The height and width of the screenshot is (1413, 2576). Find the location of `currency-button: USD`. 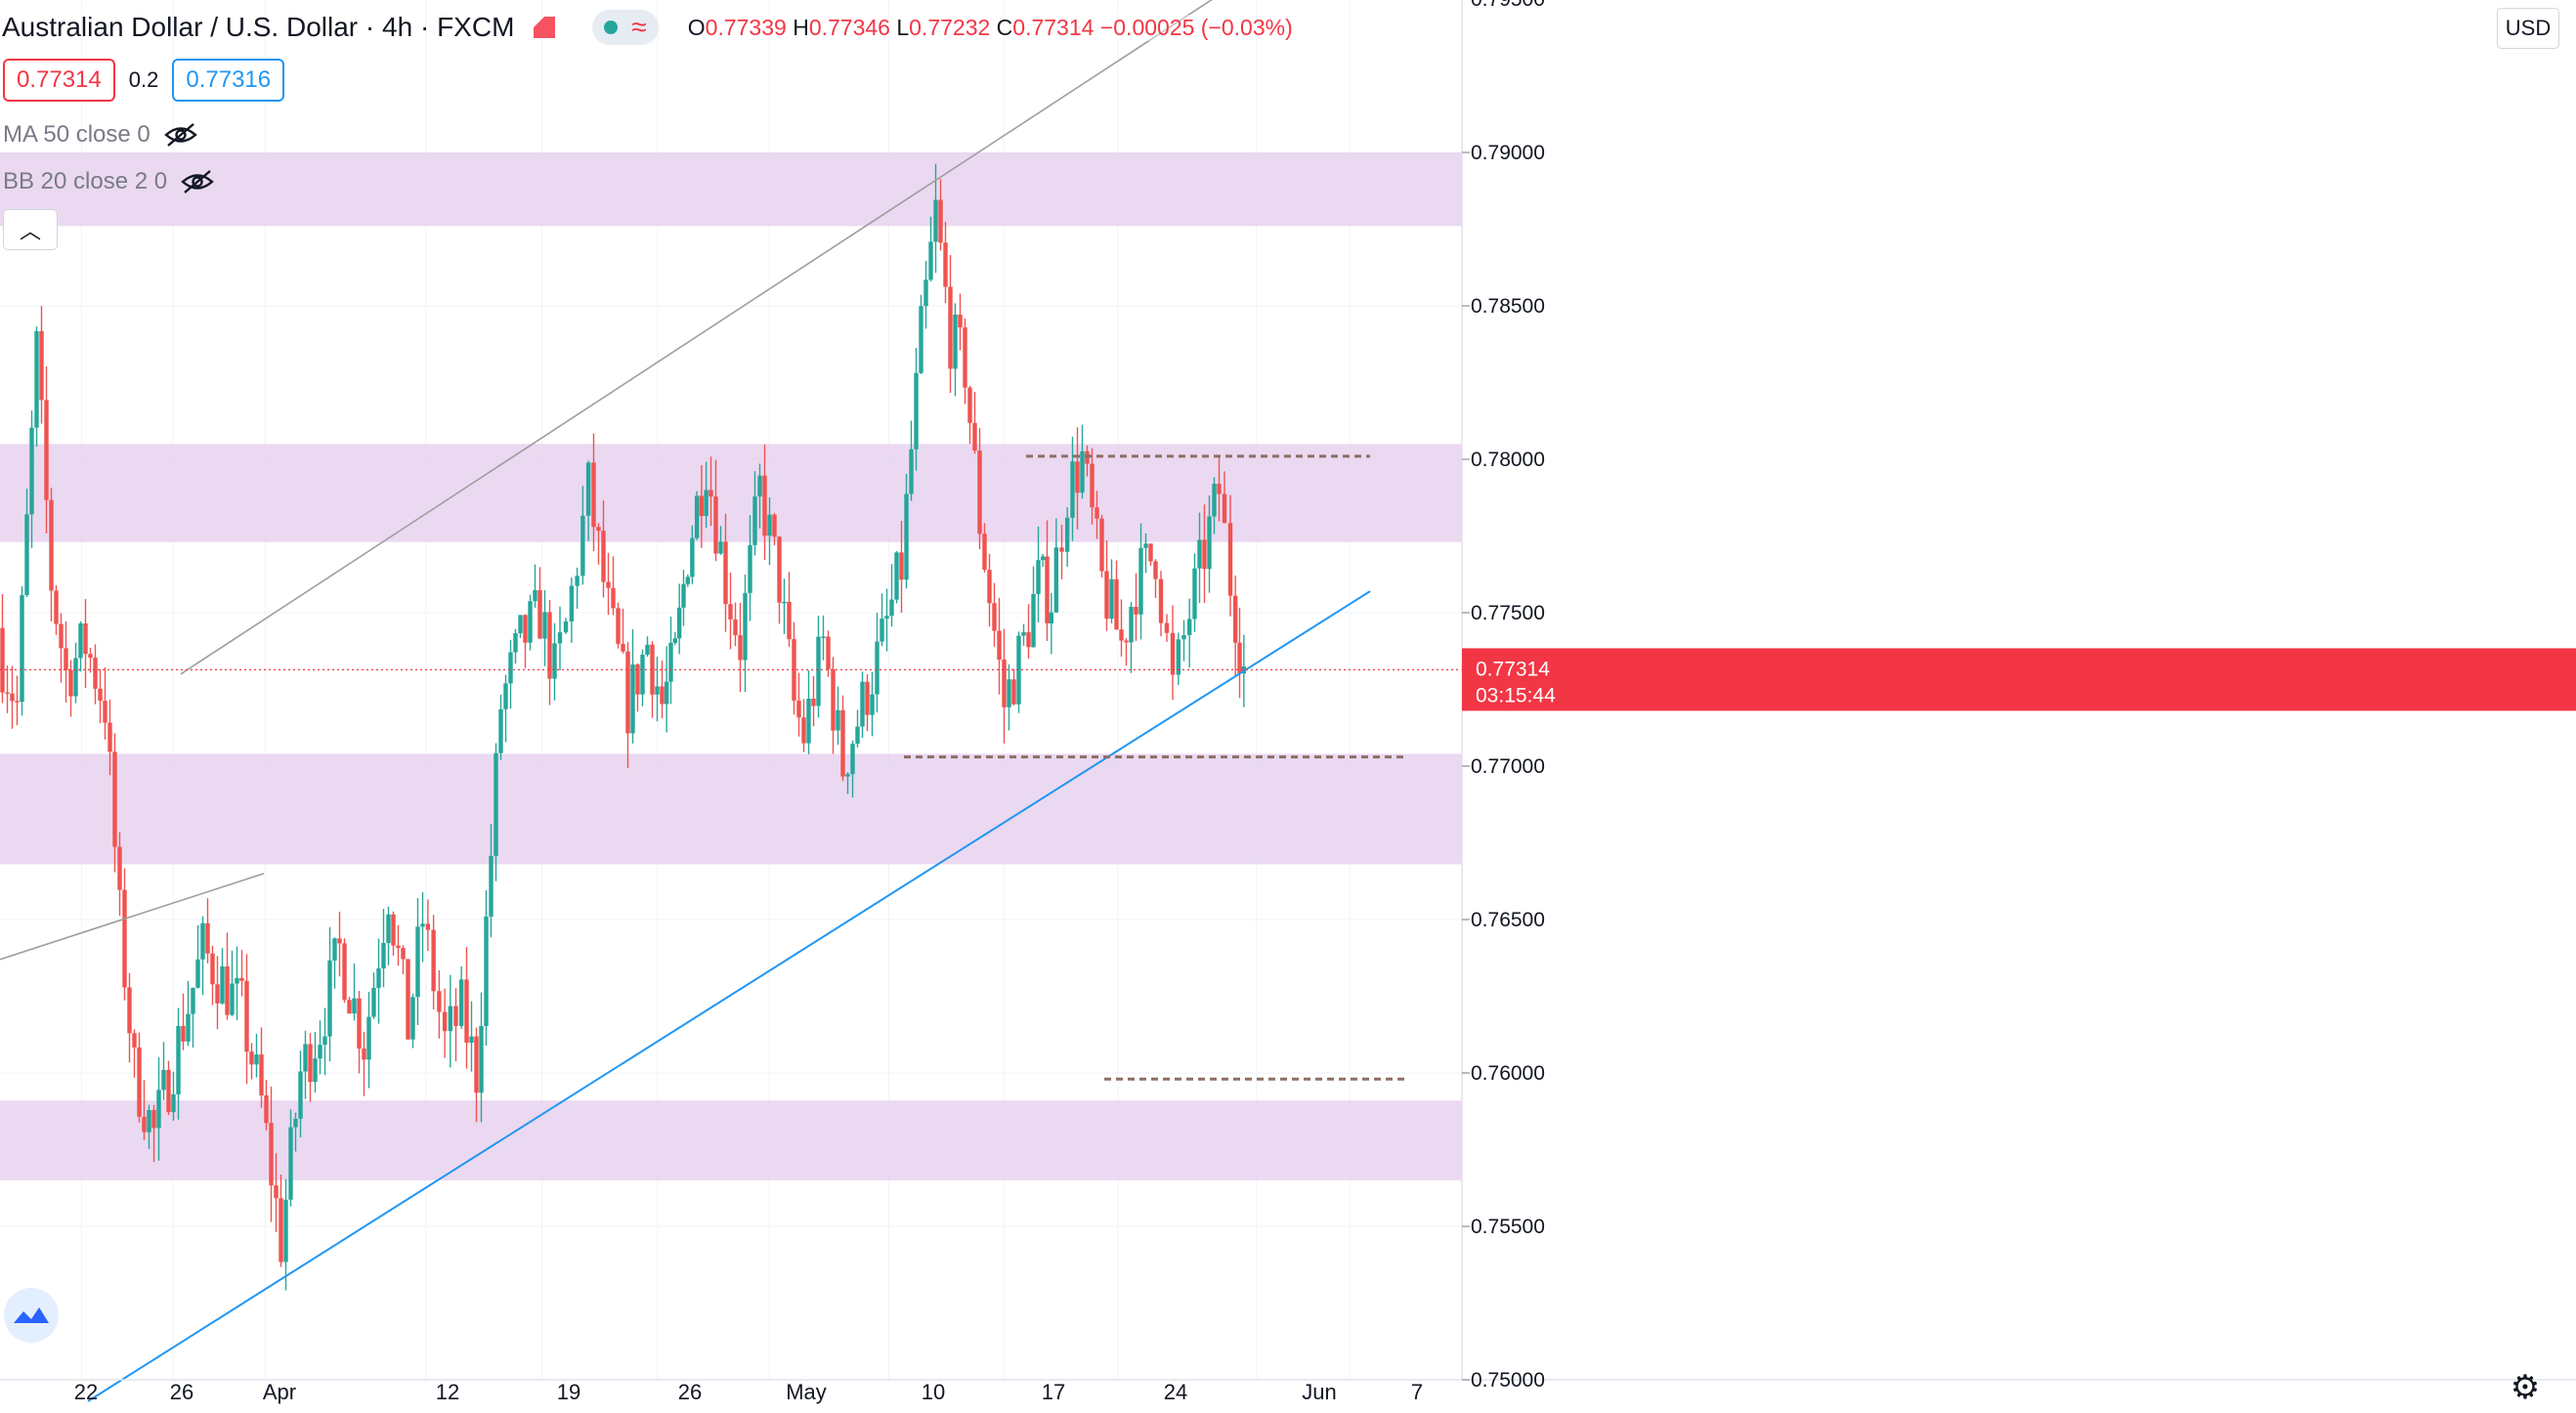

currency-button: USD is located at coordinates (2528, 28).